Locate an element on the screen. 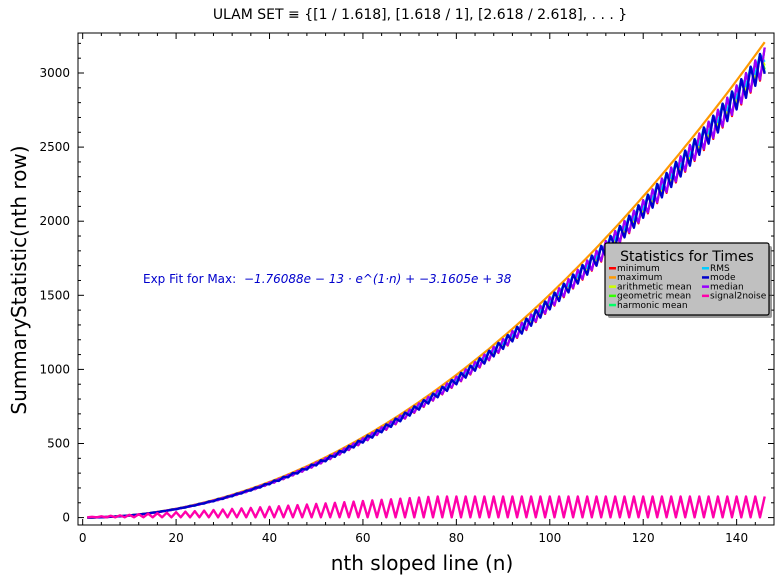 The width and height of the screenshot is (784, 584). y-tick-label: 0 is located at coordinates (66, 518).